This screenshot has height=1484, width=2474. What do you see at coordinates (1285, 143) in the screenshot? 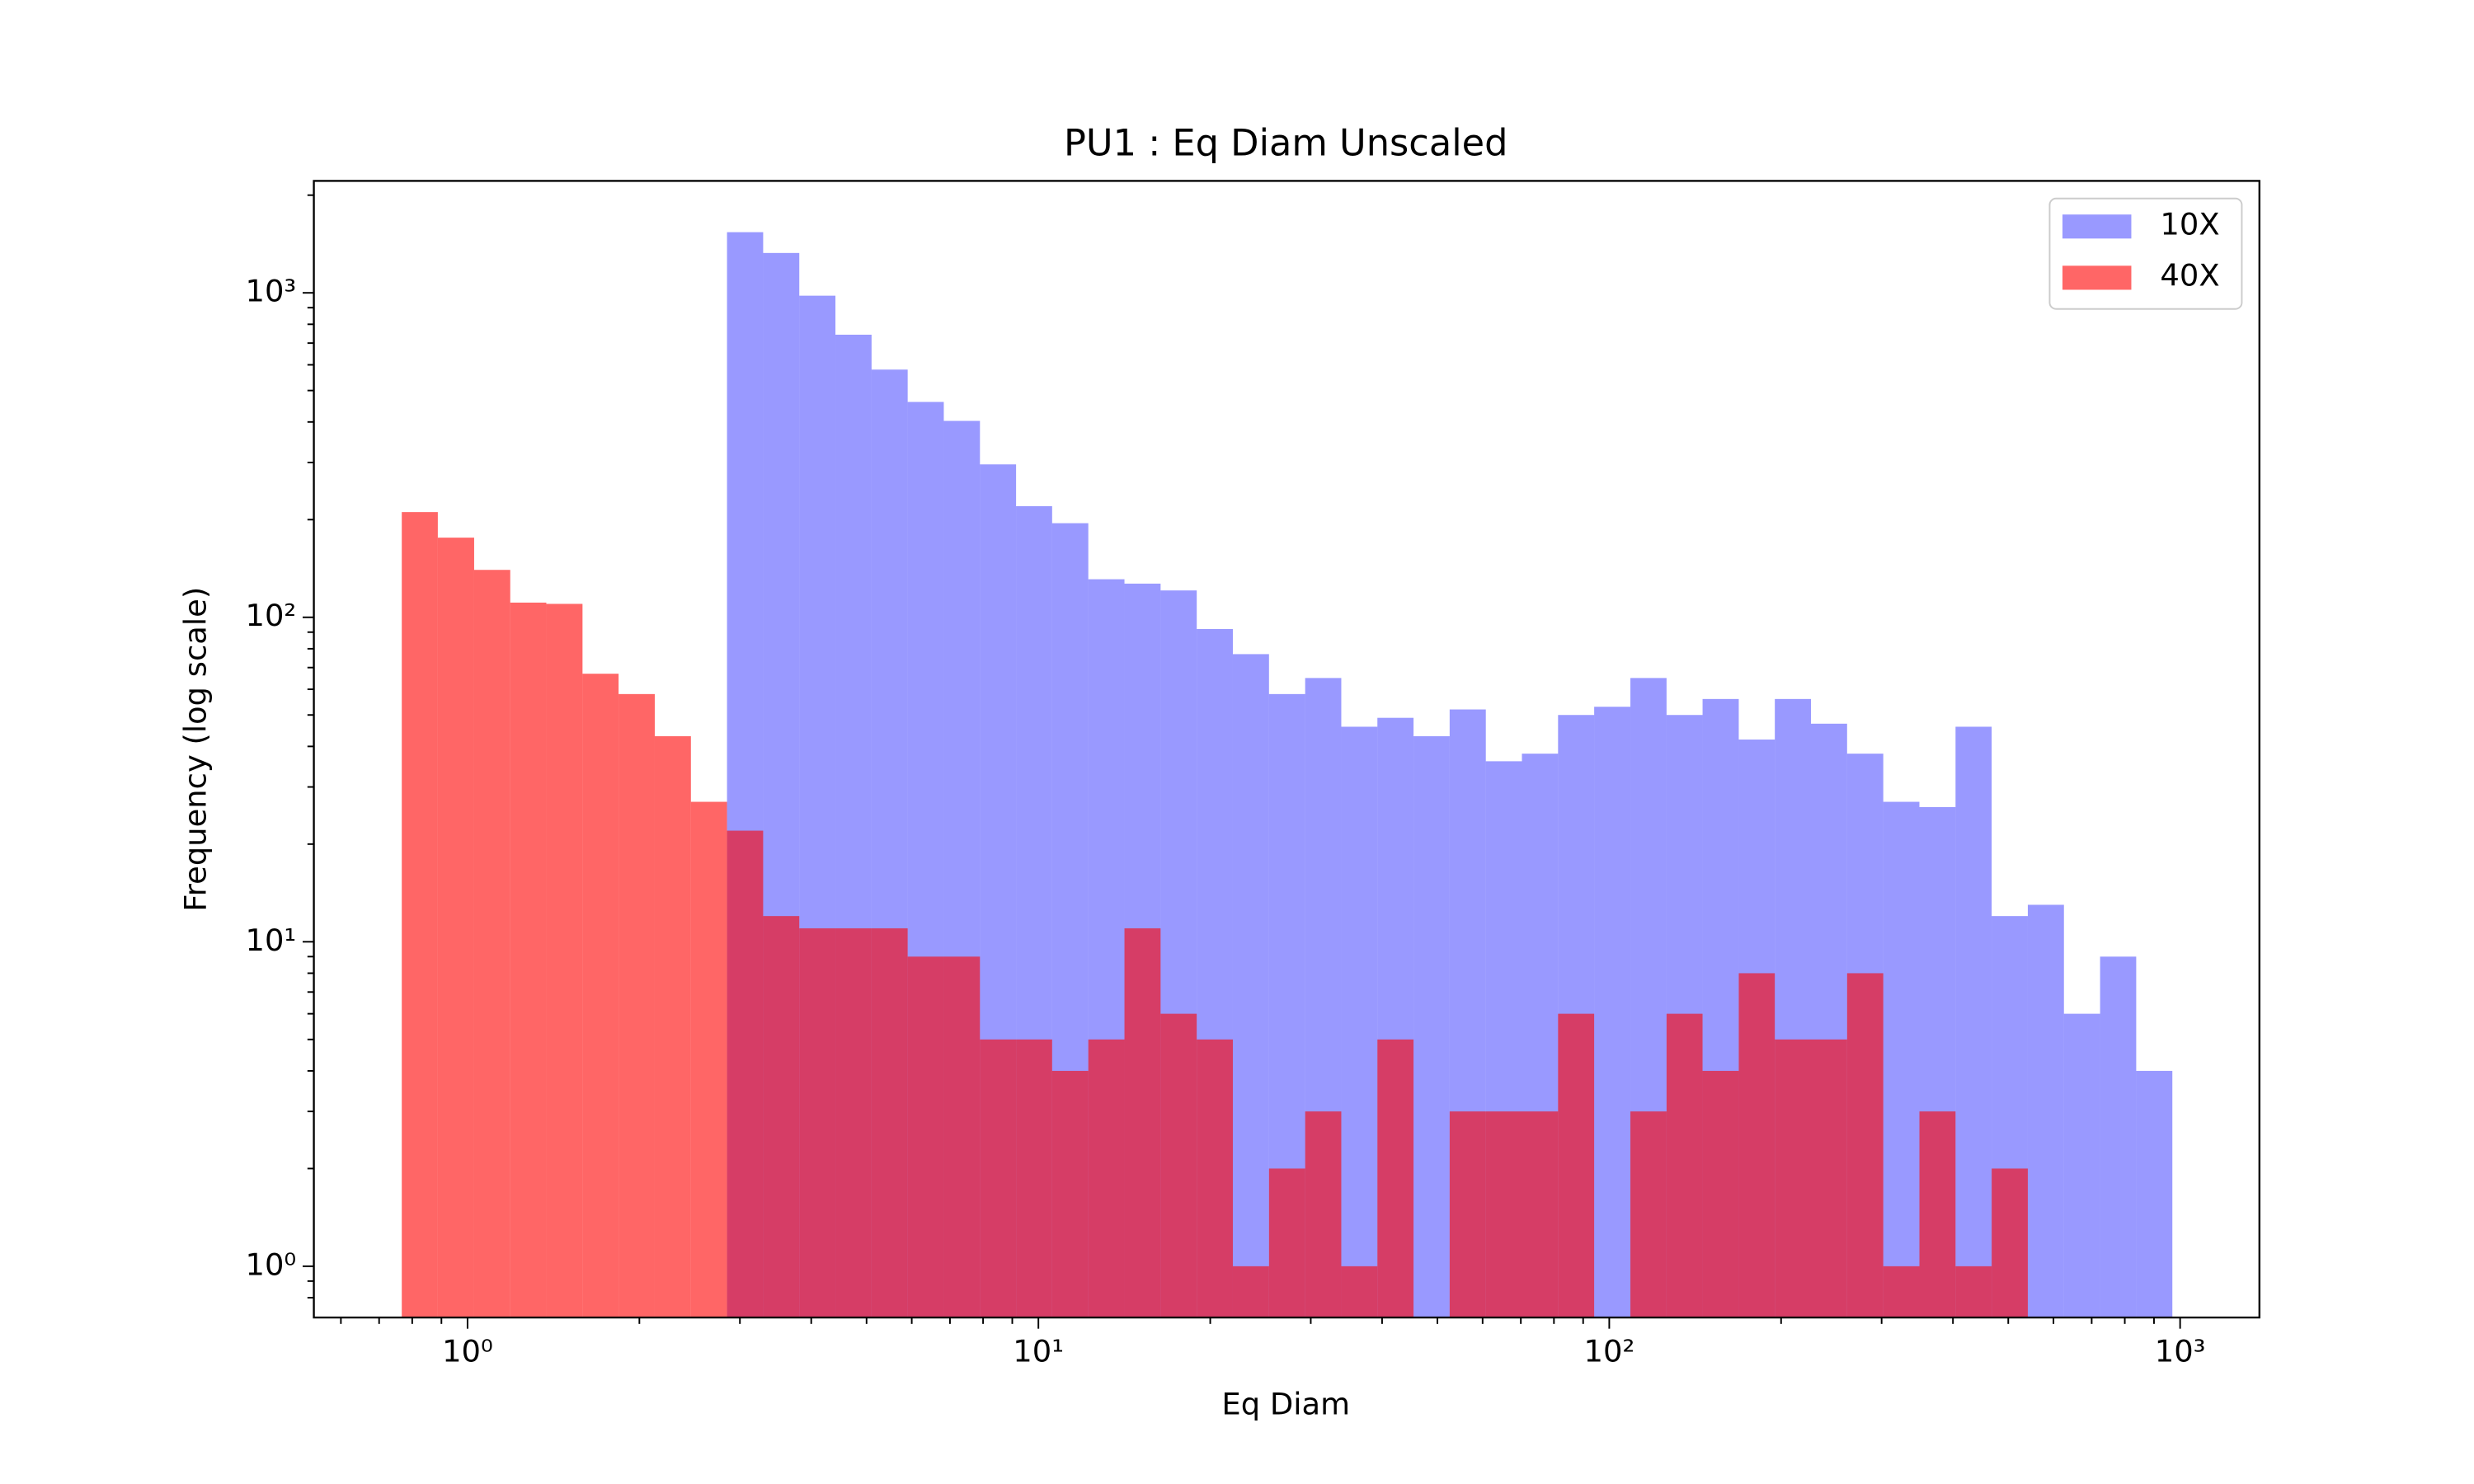
I see `chart-title: PU1 : Eq Diam Unscaled` at bounding box center [1285, 143].